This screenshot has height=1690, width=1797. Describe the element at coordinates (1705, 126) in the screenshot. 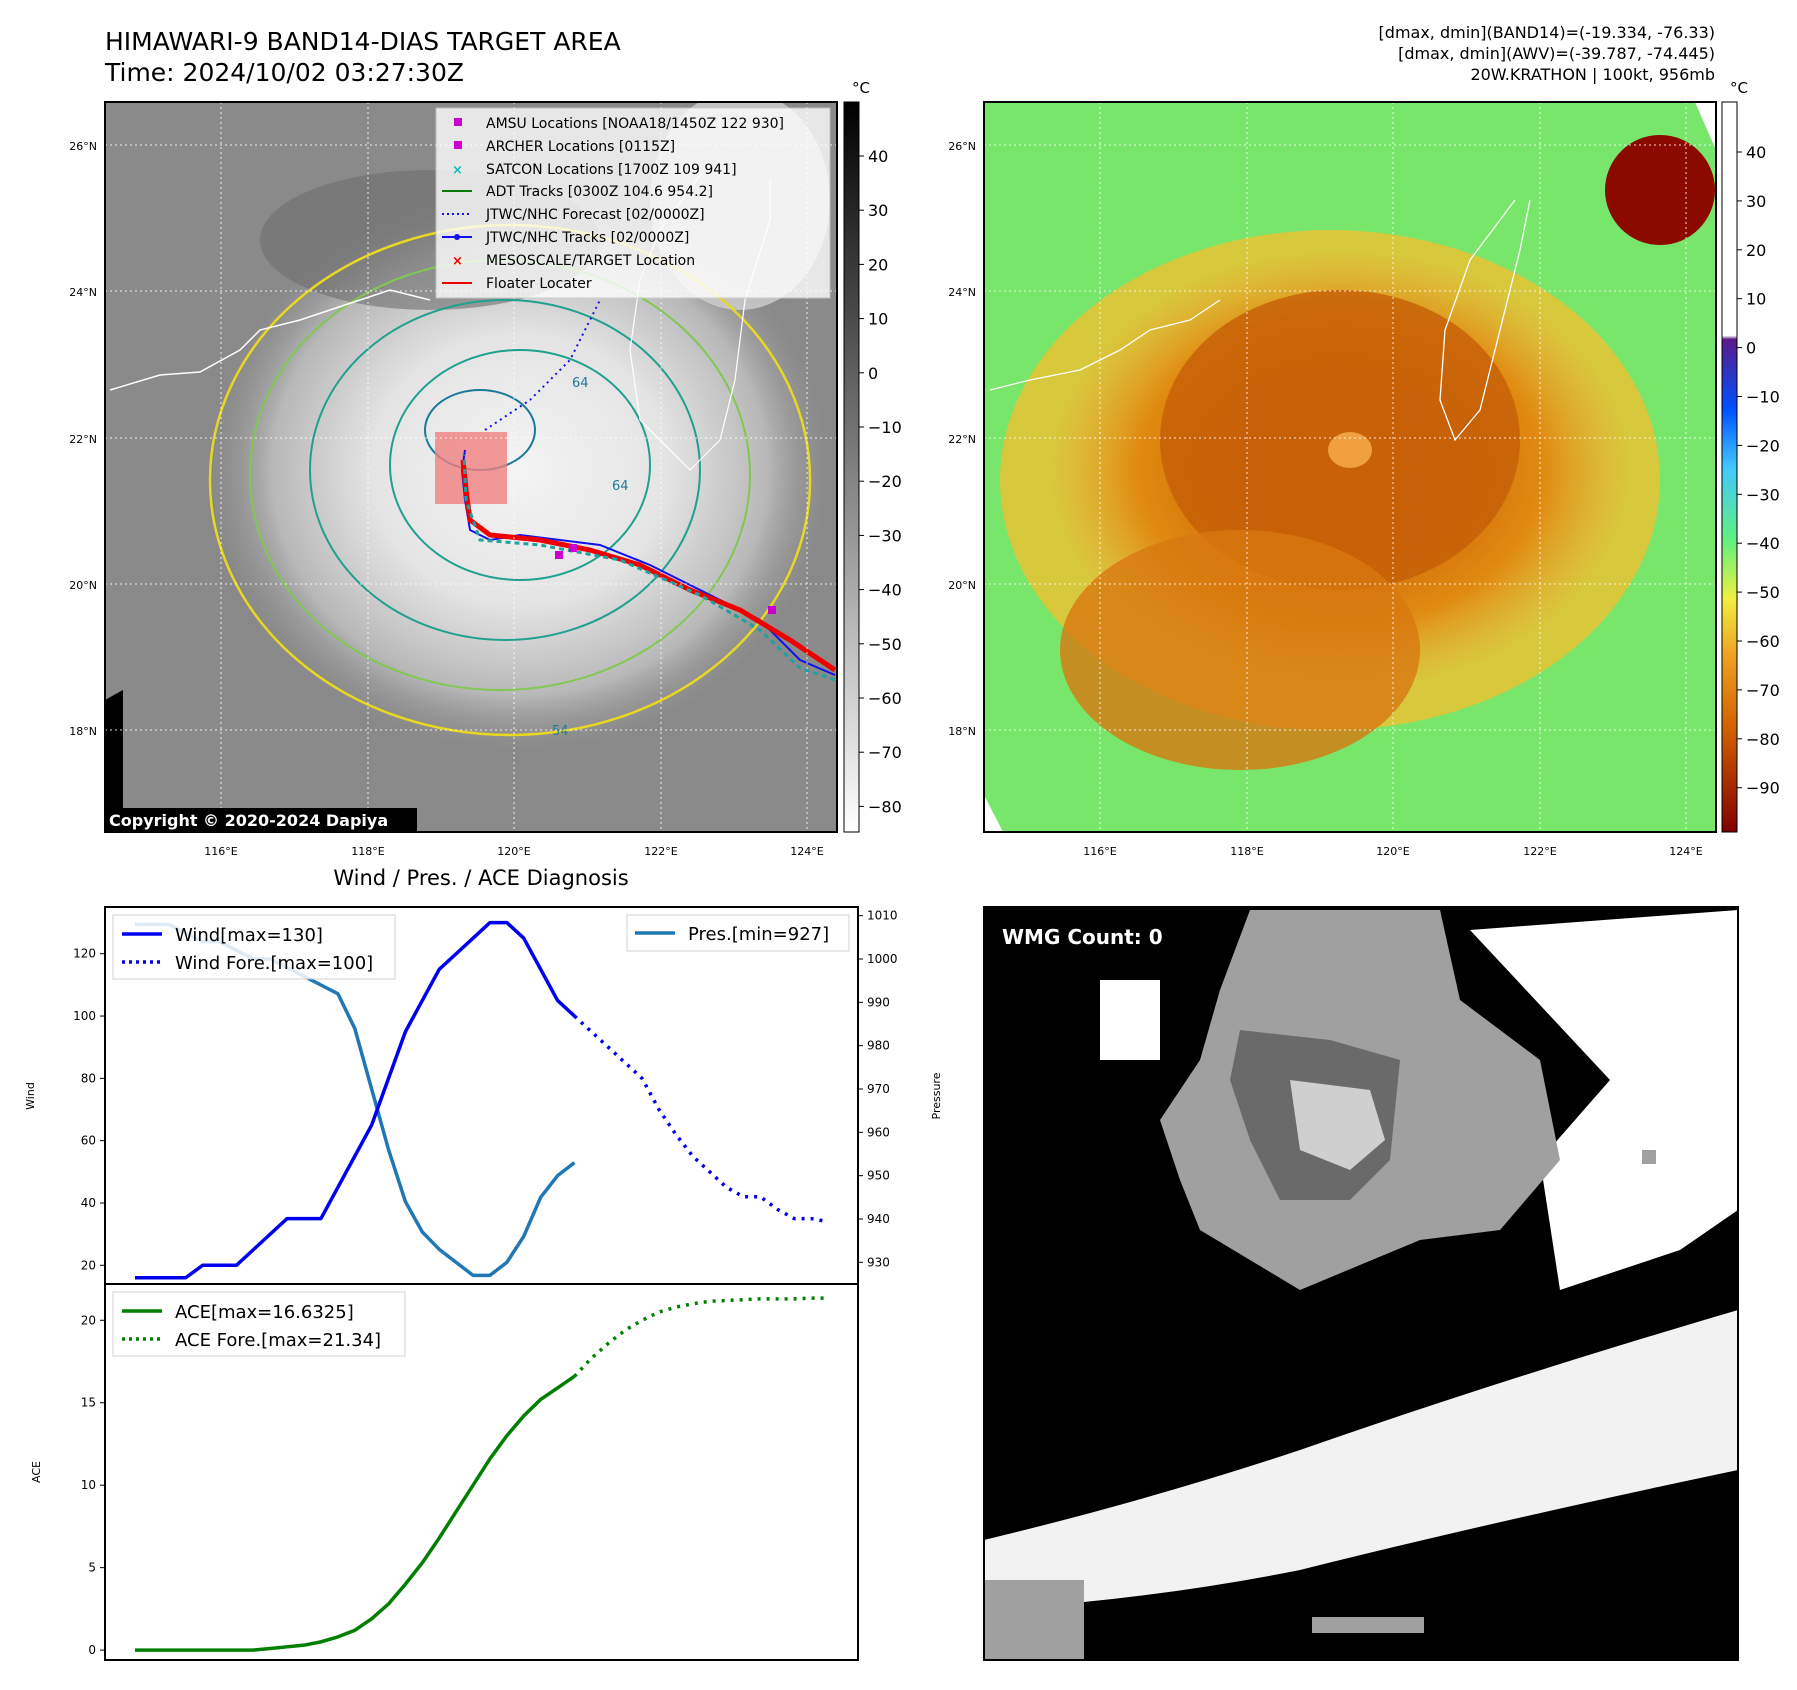

I see `awv-nodata-corner` at that location.